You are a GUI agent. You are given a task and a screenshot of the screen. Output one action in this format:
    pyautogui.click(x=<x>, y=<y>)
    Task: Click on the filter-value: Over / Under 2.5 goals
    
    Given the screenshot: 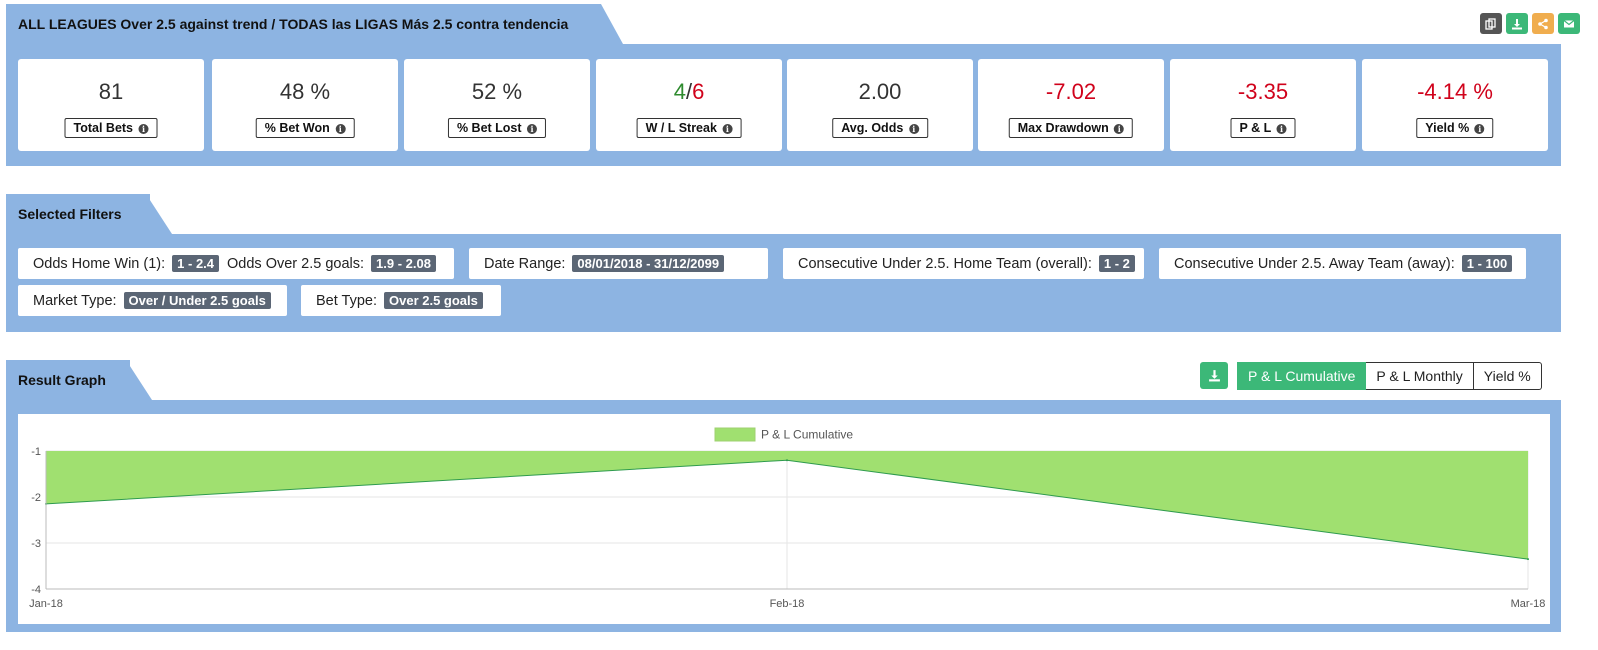 What is the action you would take?
    pyautogui.click(x=197, y=300)
    